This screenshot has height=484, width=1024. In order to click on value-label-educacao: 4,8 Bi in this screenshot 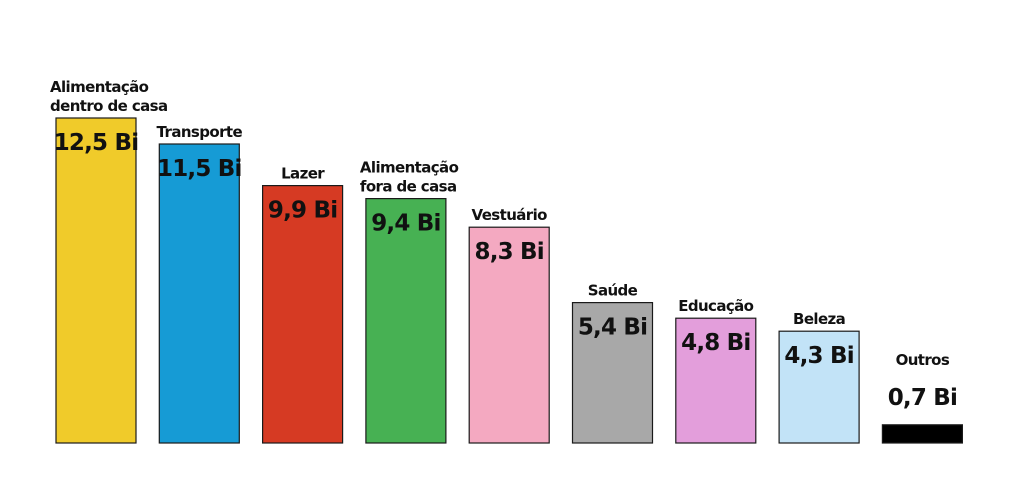, I will do `click(715, 343)`.